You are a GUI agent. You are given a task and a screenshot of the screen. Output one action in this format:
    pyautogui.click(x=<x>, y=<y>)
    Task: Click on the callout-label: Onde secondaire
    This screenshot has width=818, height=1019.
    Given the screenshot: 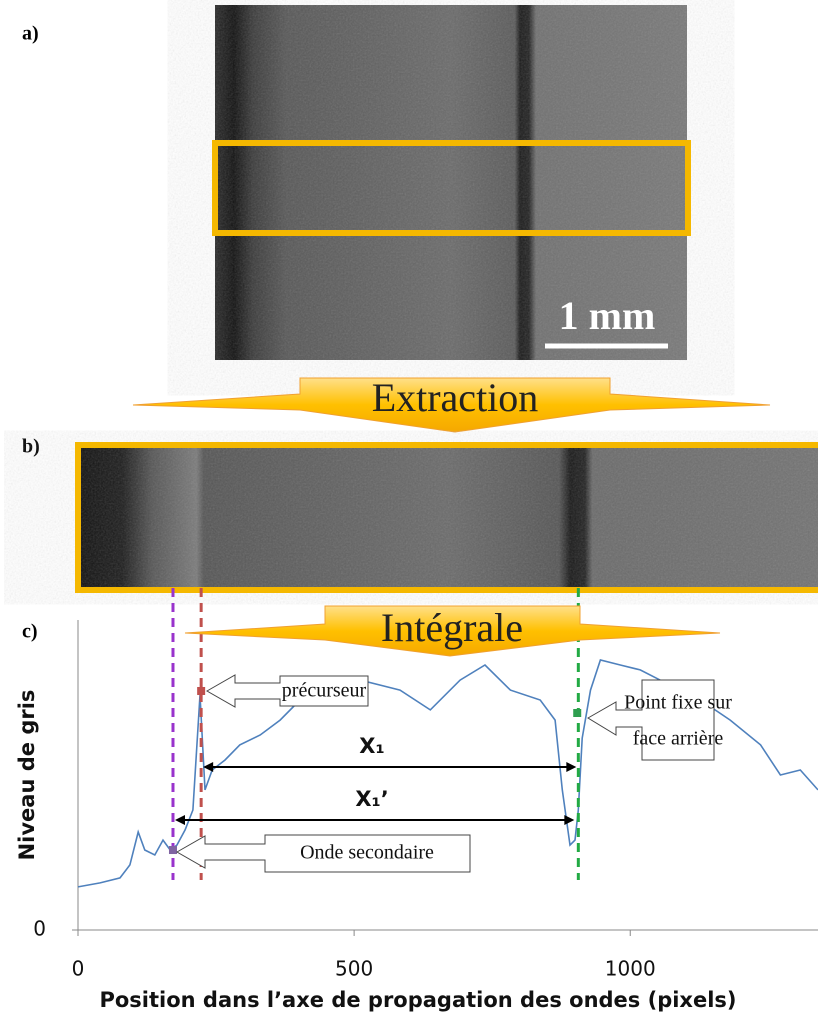 What is the action you would take?
    pyautogui.click(x=367, y=853)
    